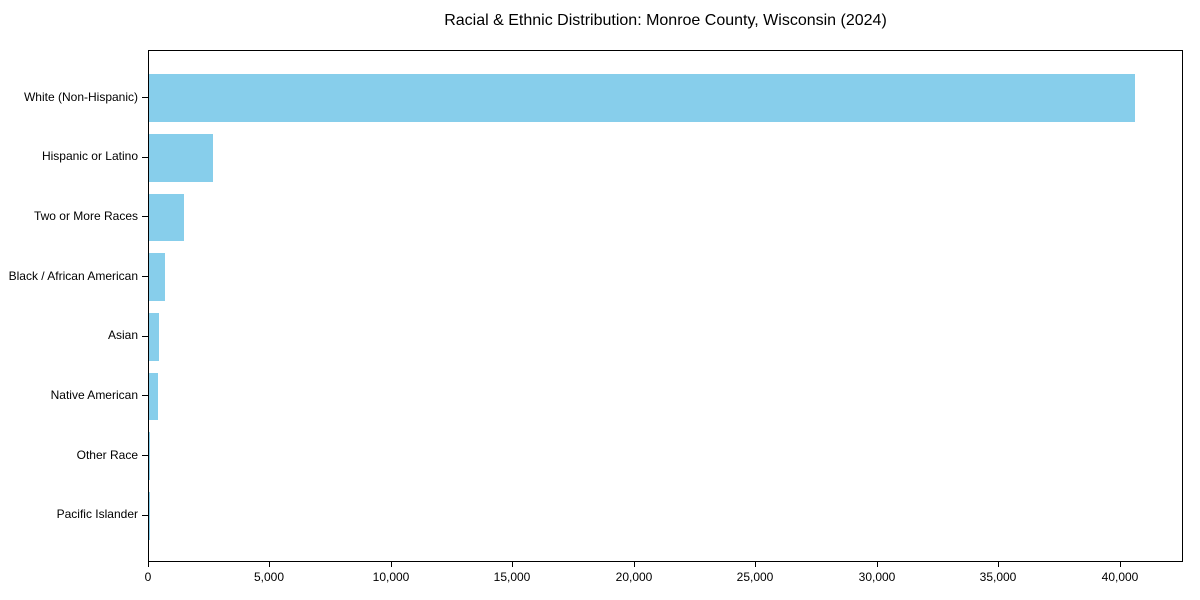  I want to click on x-tick-label-10-000: 10,000, so click(391, 577).